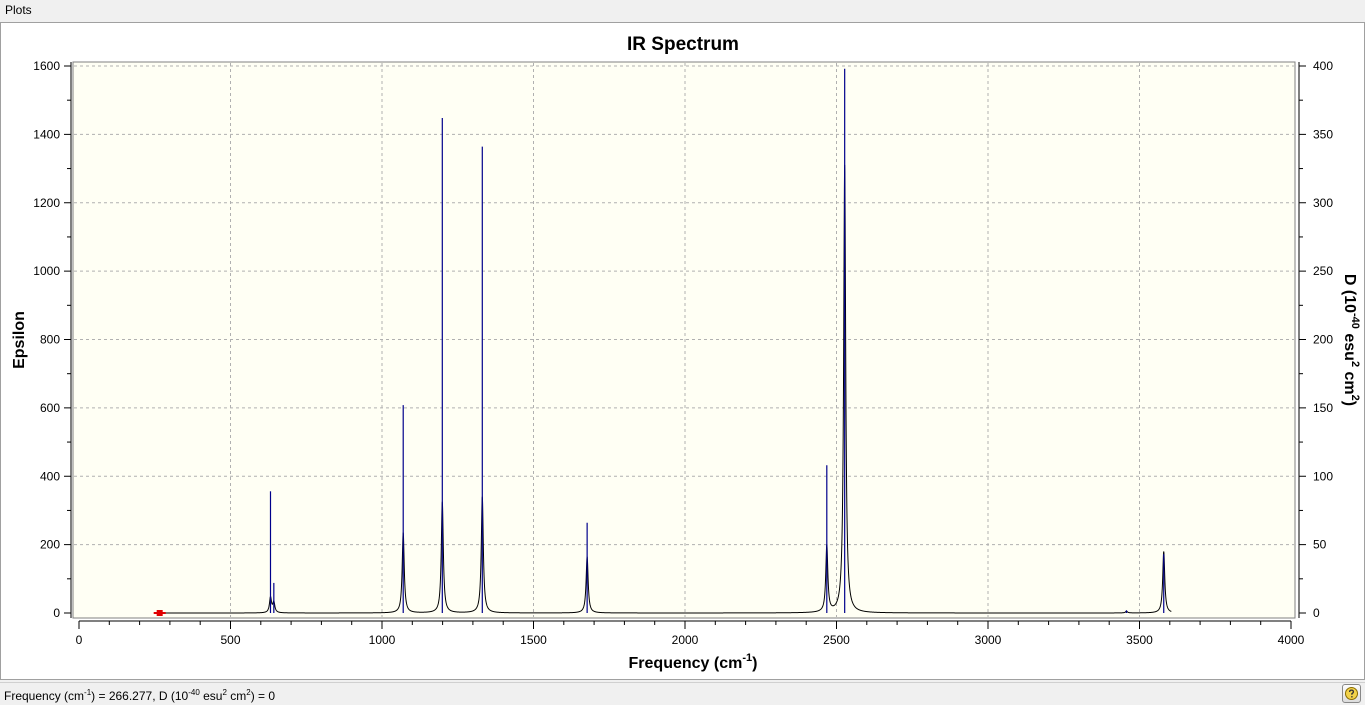  What do you see at coordinates (1349, 381) in the screenshot?
I see `y2-label-part-4: cm` at bounding box center [1349, 381].